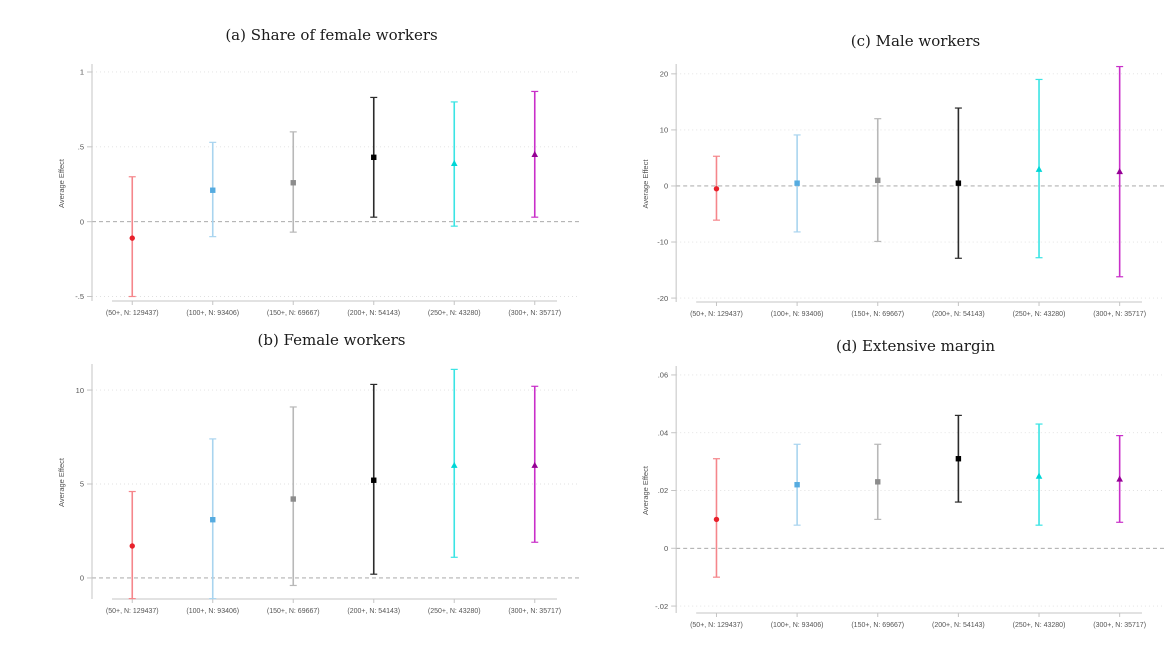  I want to click on y-tick-label: .06, so click(663, 375).